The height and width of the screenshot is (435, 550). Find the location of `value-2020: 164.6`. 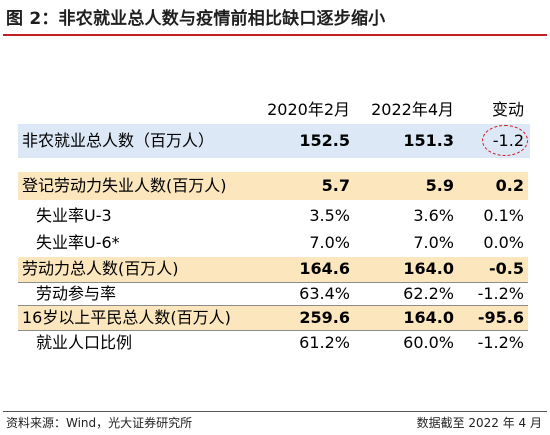

value-2020: 164.6 is located at coordinates (324, 268).